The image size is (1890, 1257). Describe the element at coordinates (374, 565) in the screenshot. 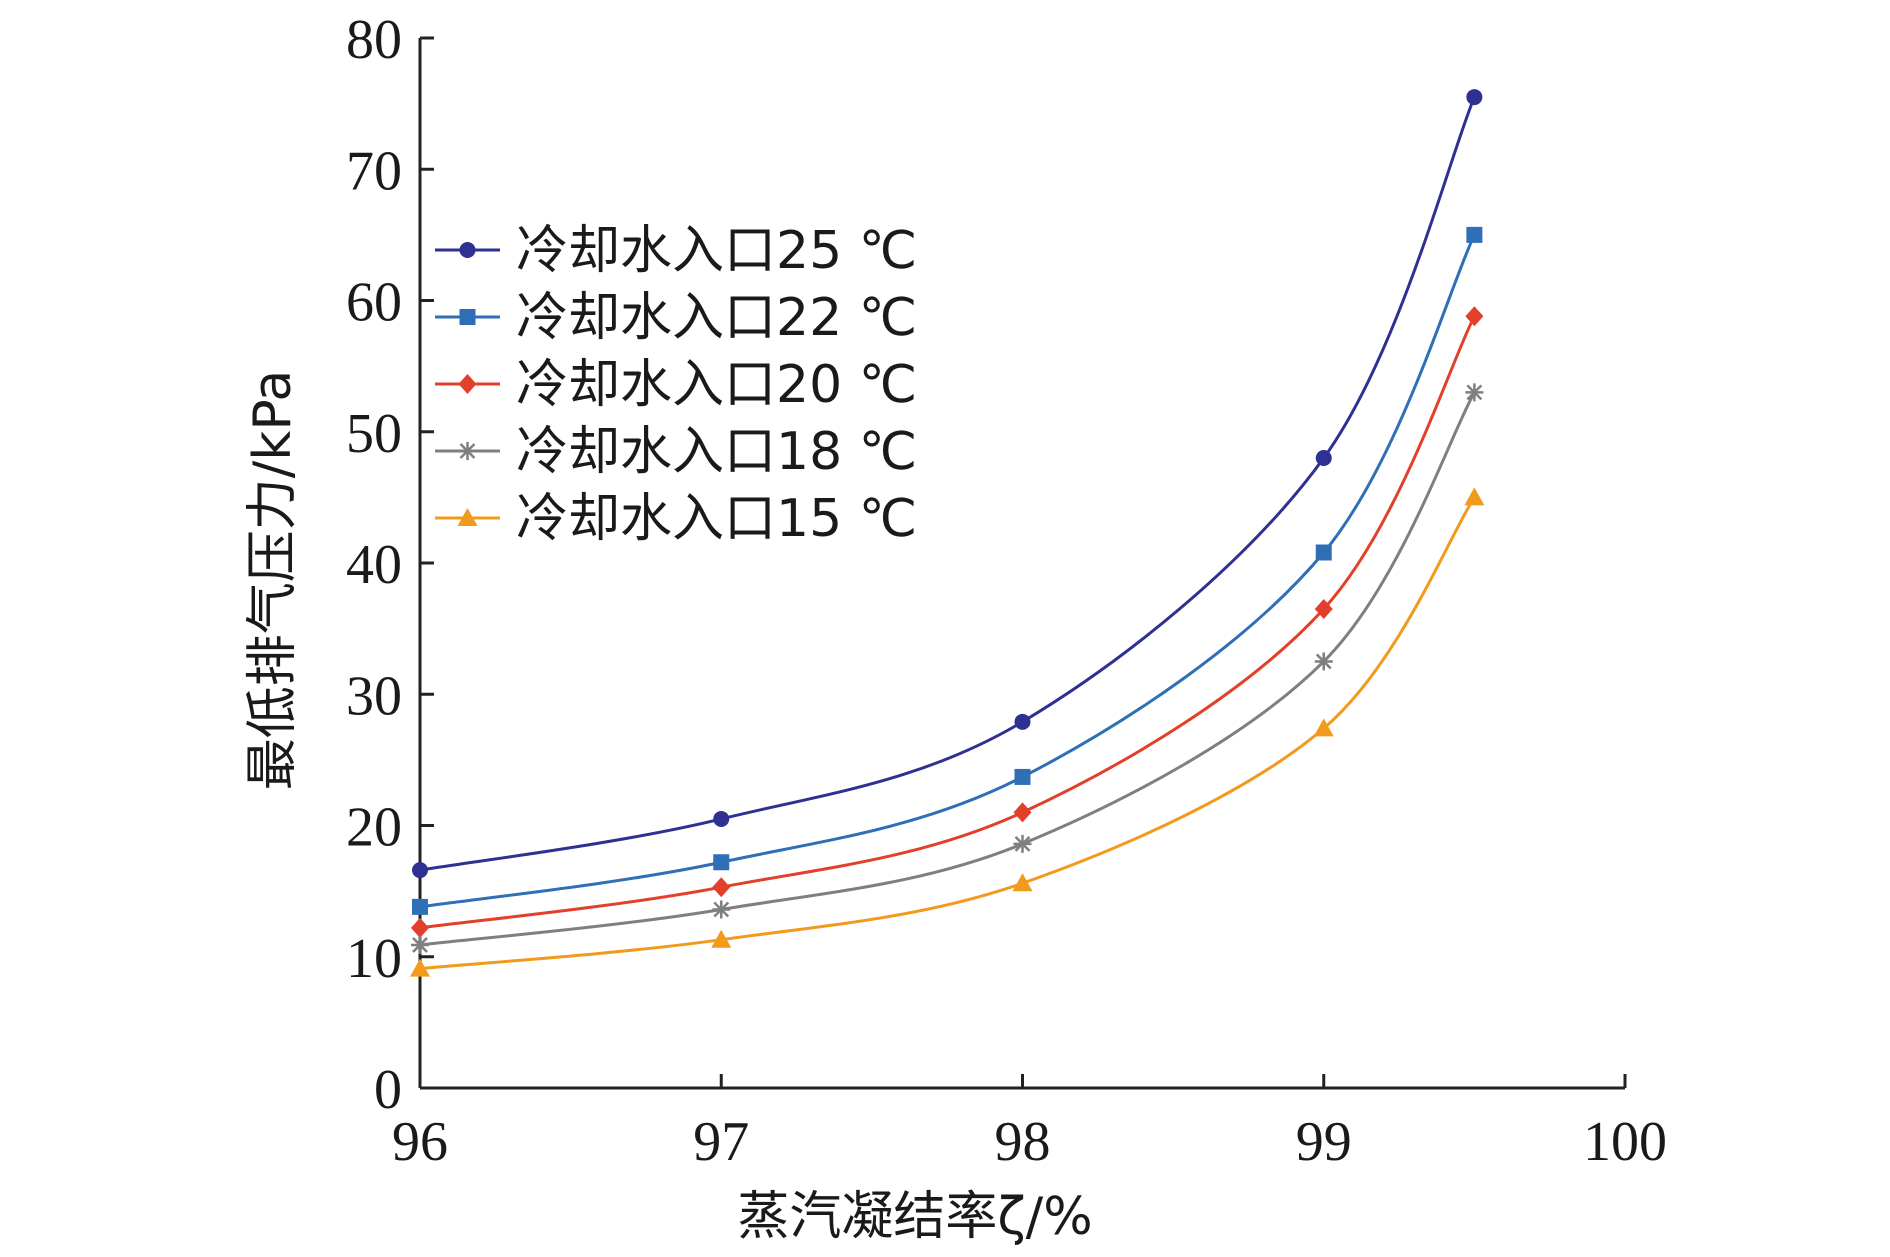

I see `y-tick-label: 40` at that location.